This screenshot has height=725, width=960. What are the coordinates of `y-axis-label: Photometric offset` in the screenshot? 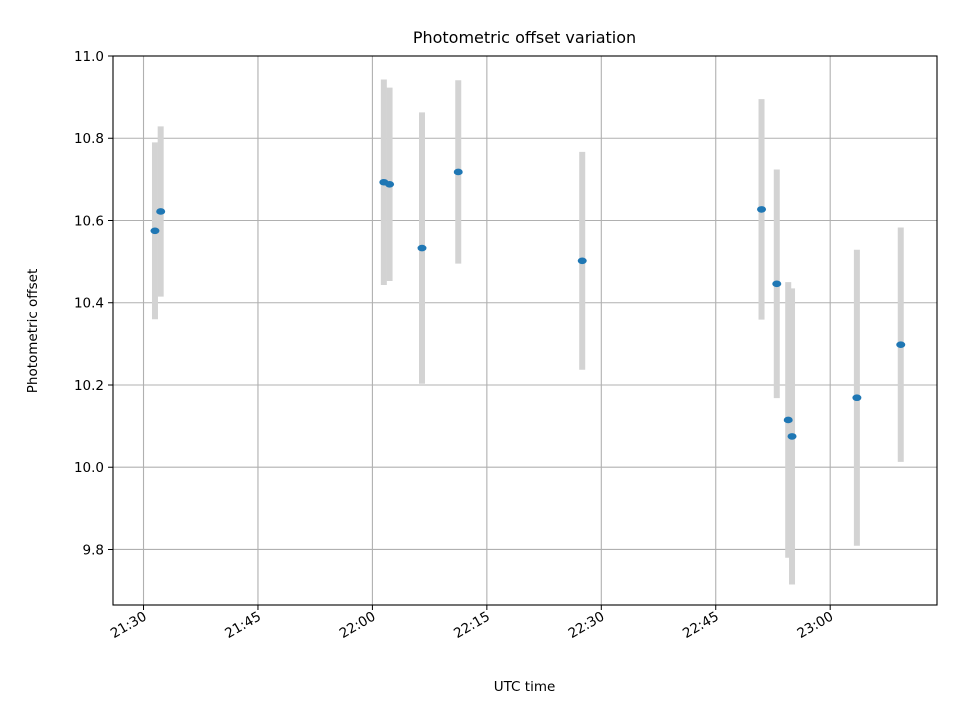 It's located at (33, 331).